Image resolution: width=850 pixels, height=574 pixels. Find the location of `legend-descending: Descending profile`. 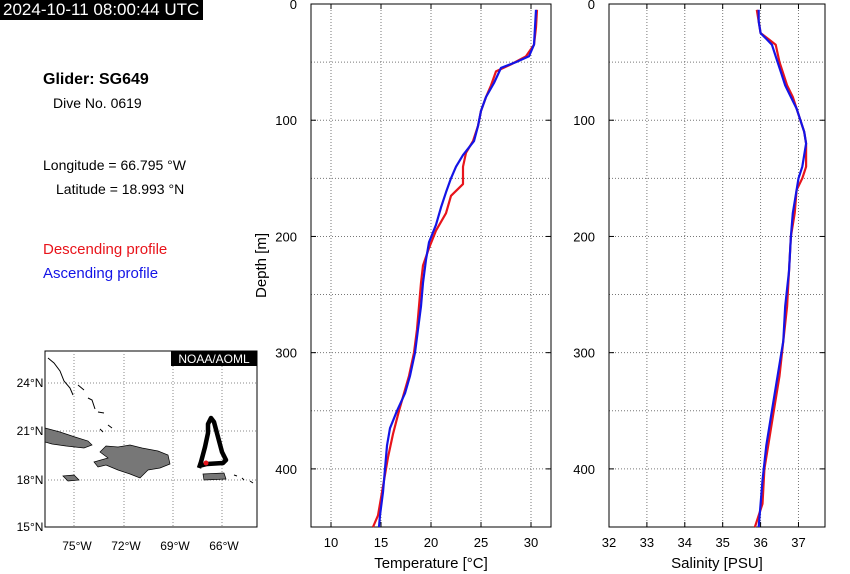

legend-descending: Descending profile is located at coordinates (105, 249).